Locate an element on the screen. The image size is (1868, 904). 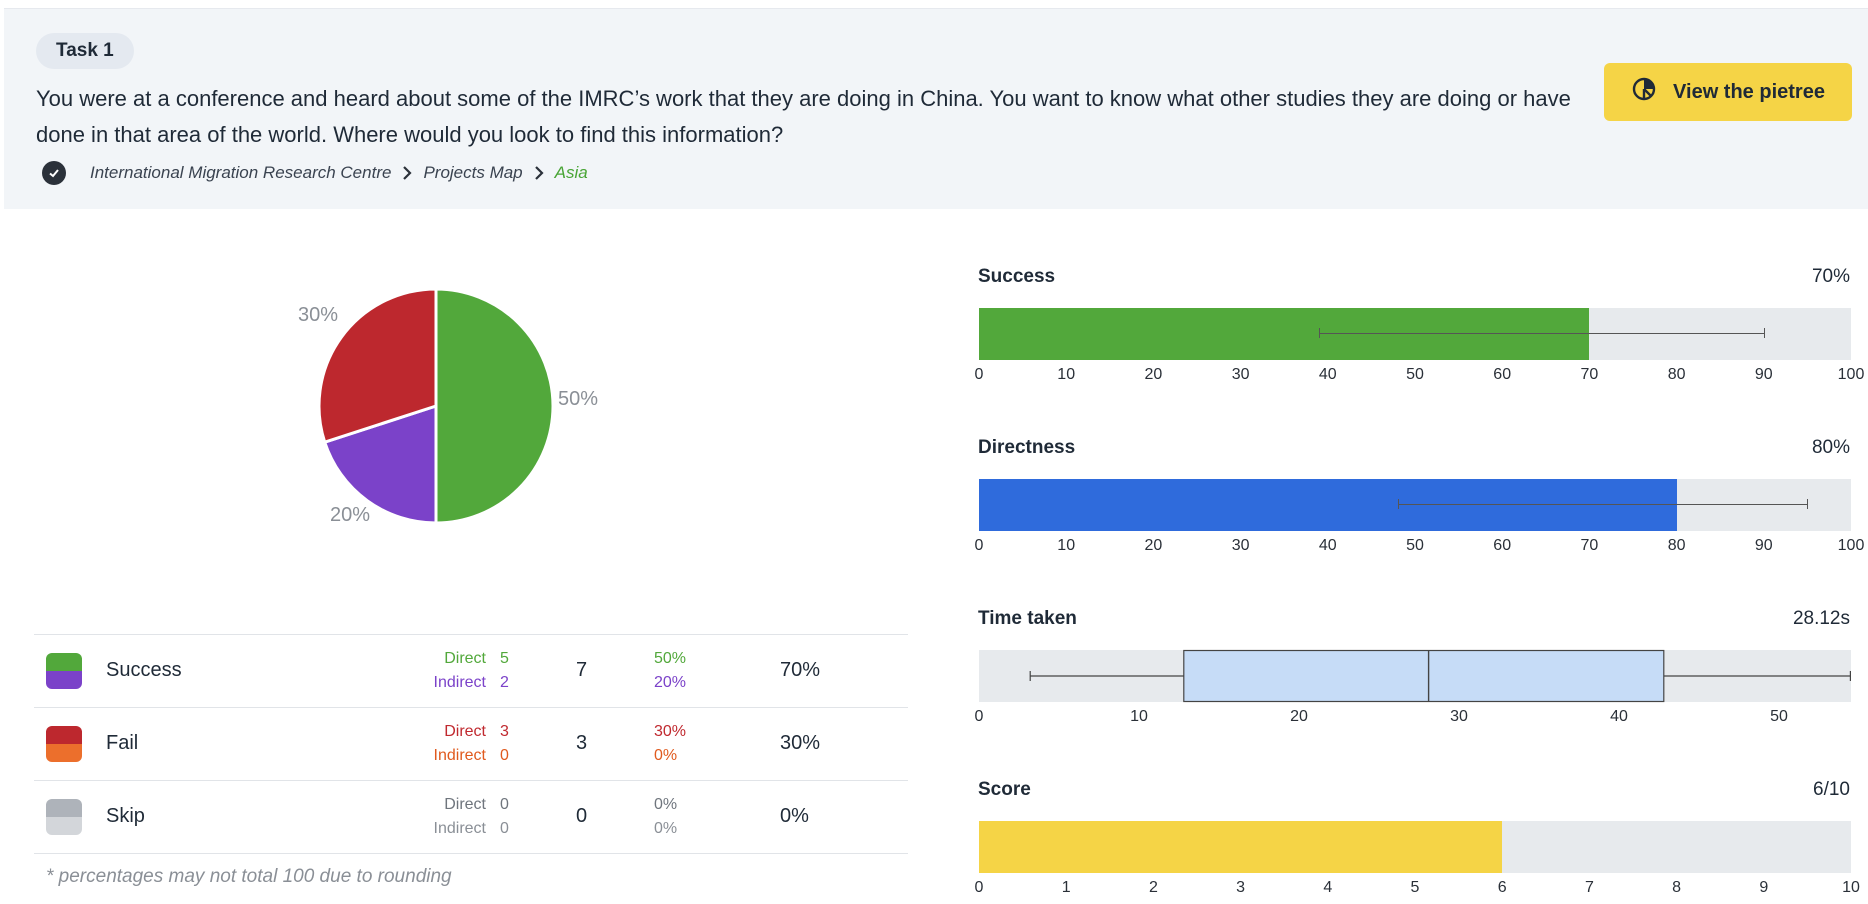
task-label: Task 1 is located at coordinates (85, 51).